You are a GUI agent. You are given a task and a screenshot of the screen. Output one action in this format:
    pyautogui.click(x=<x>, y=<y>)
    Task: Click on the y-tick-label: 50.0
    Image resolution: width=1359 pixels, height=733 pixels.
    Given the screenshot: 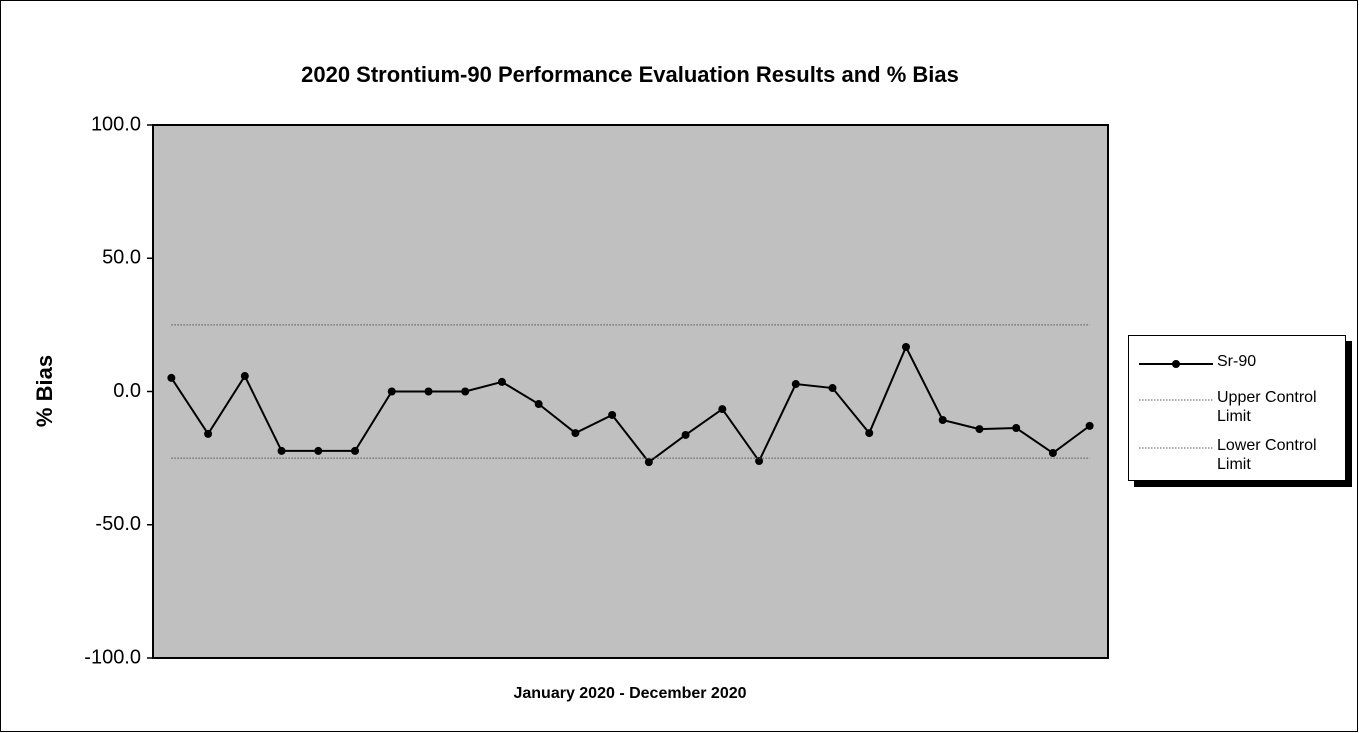 What is the action you would take?
    pyautogui.click(x=121, y=258)
    